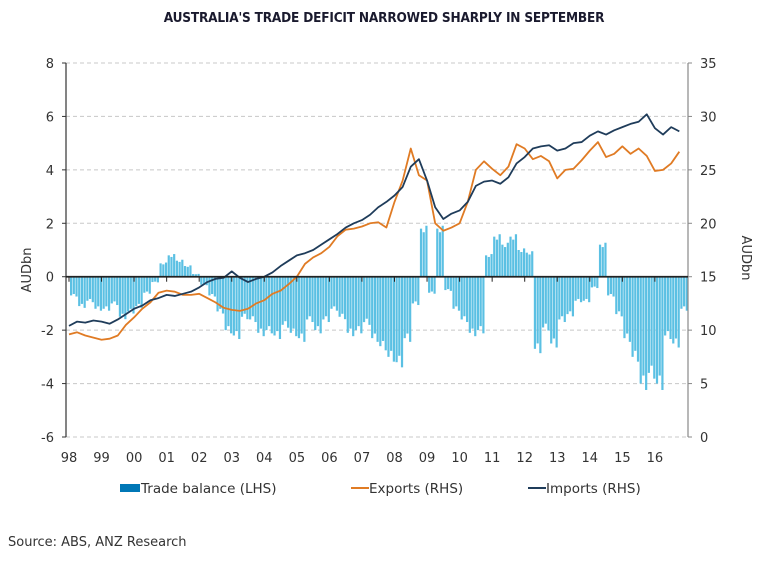 Image resolution: width=768 pixels, height=568 pixels. What do you see at coordinates (50, 278) in the screenshot?
I see `left-tick-label: 0` at bounding box center [50, 278].